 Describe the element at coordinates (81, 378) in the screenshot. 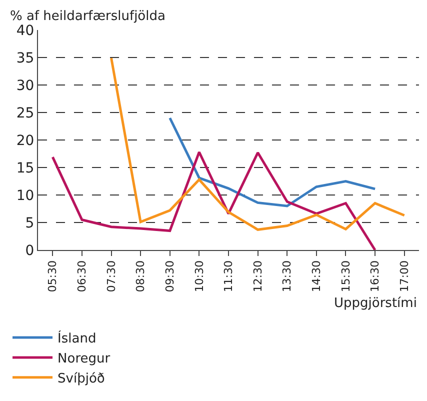

I see `legend-label: Svíþjóð` at that location.